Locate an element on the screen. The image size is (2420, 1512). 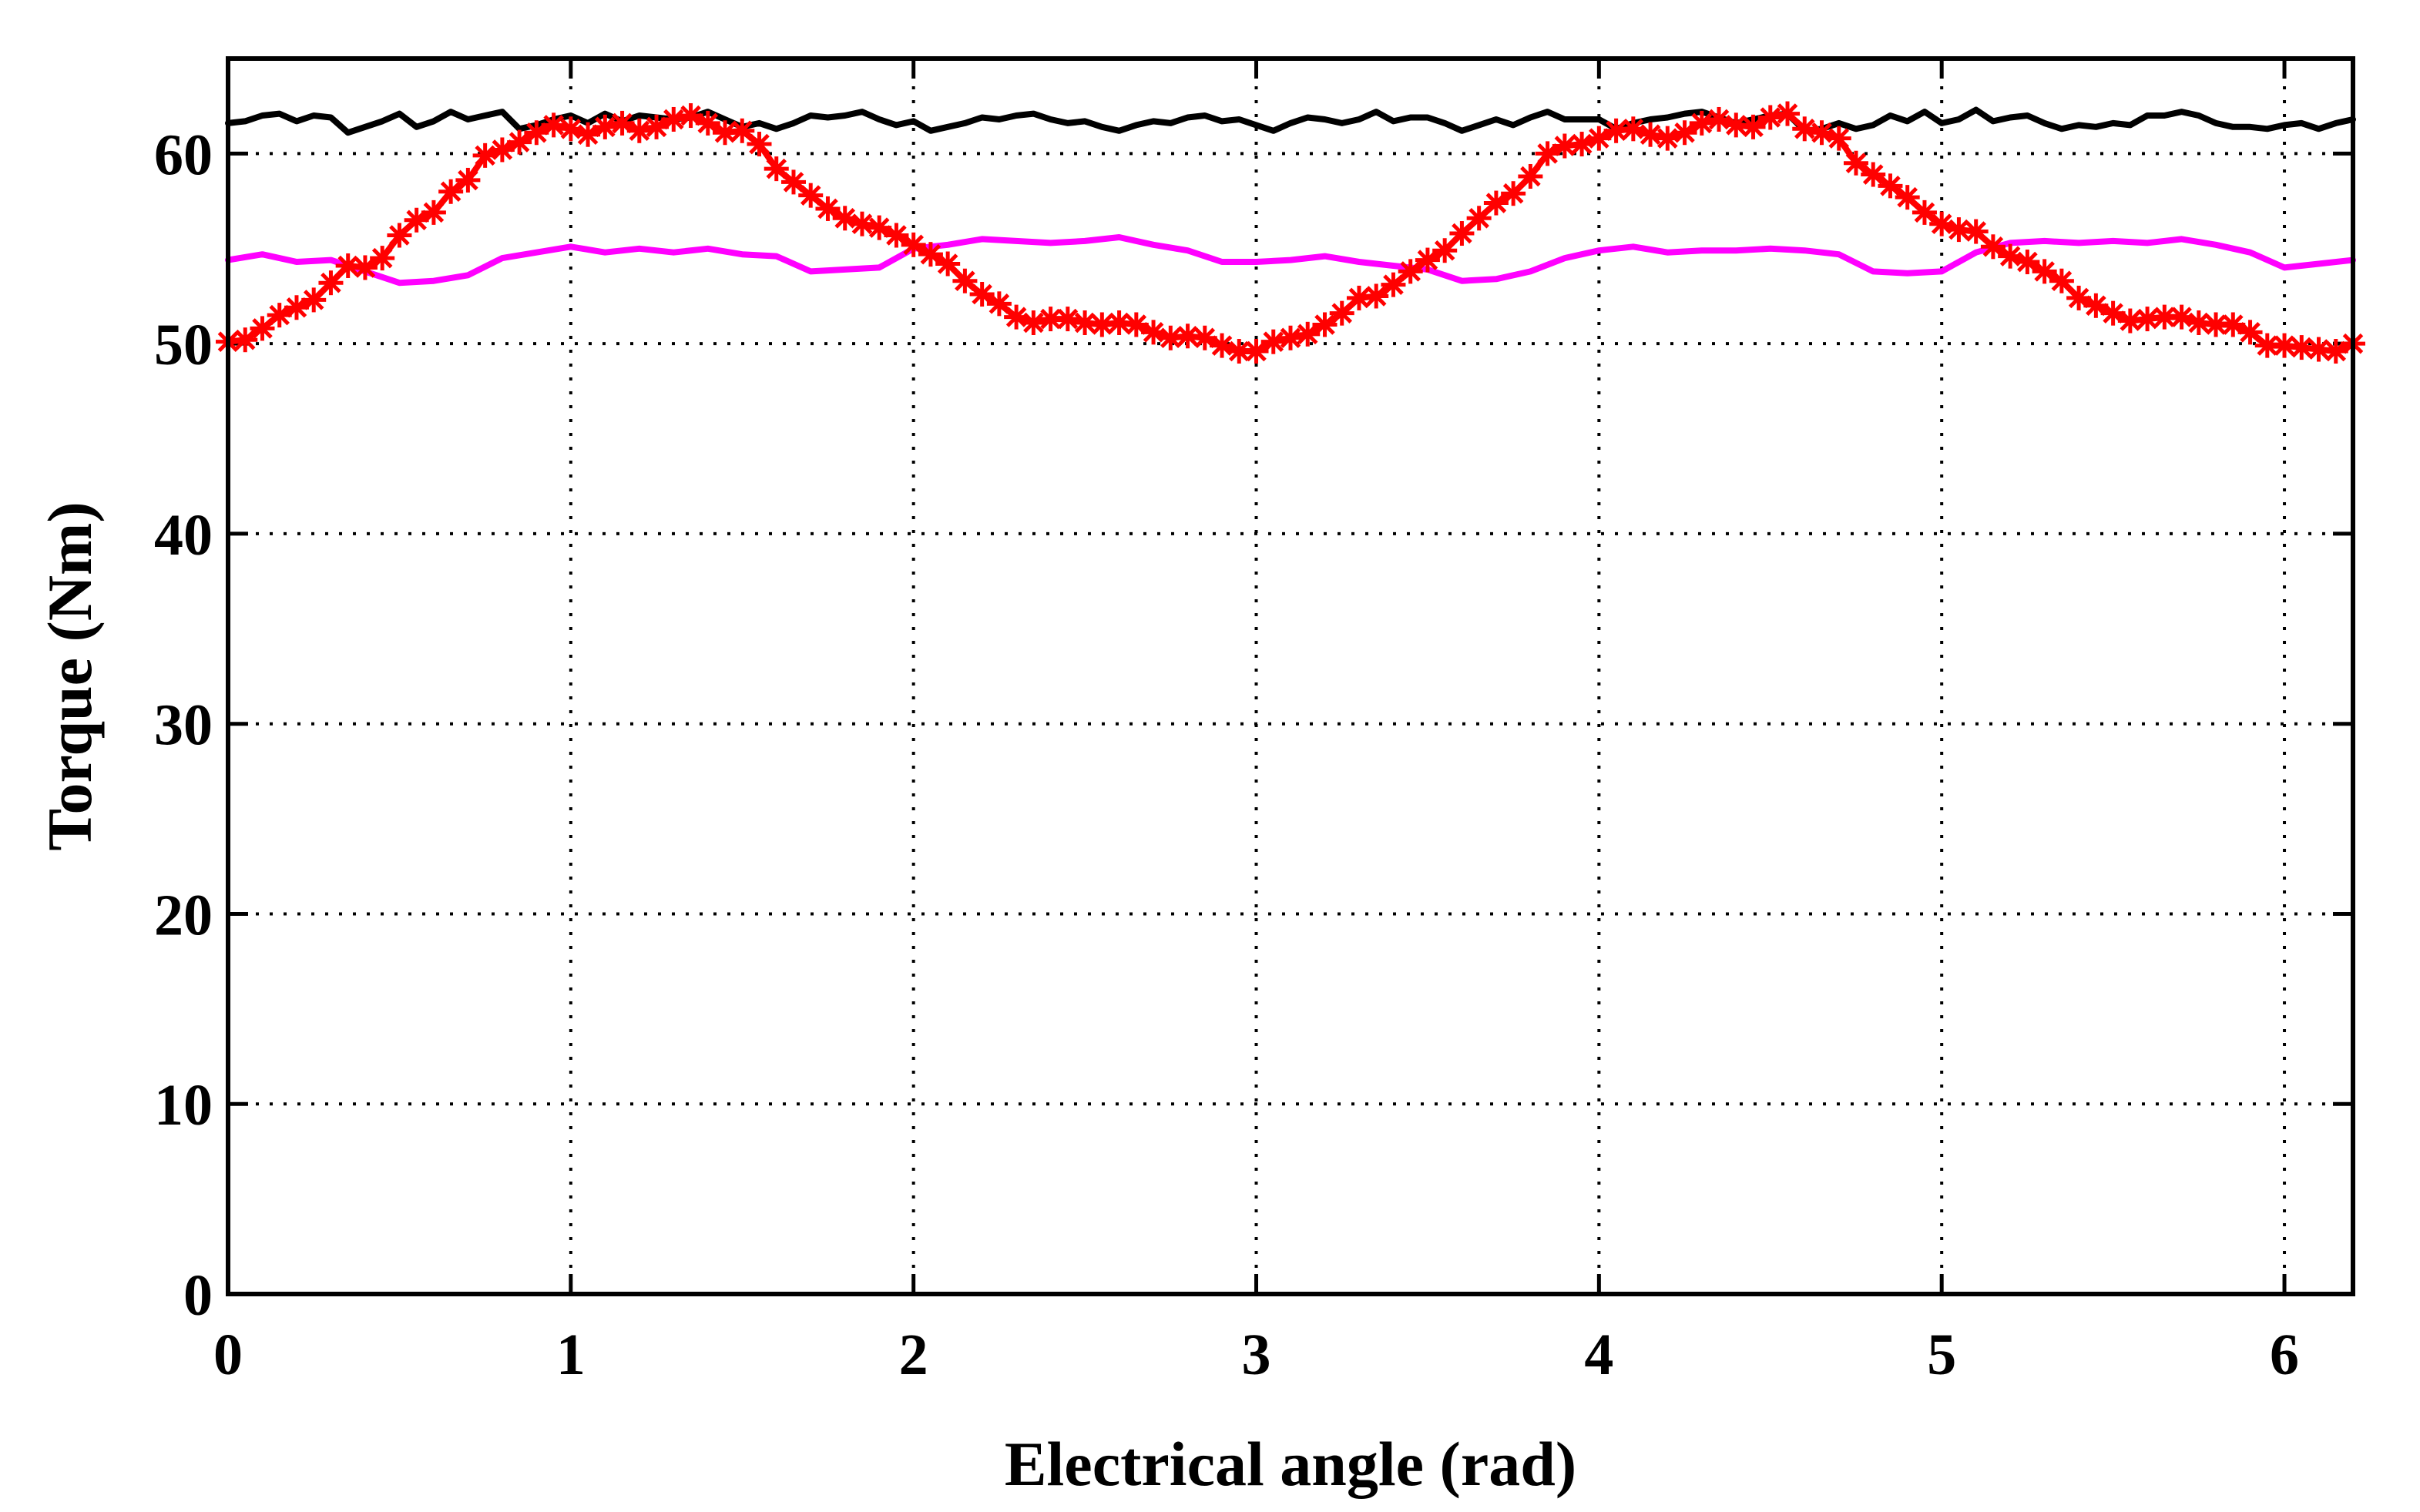
series-line is located at coordinates (1291, 121).